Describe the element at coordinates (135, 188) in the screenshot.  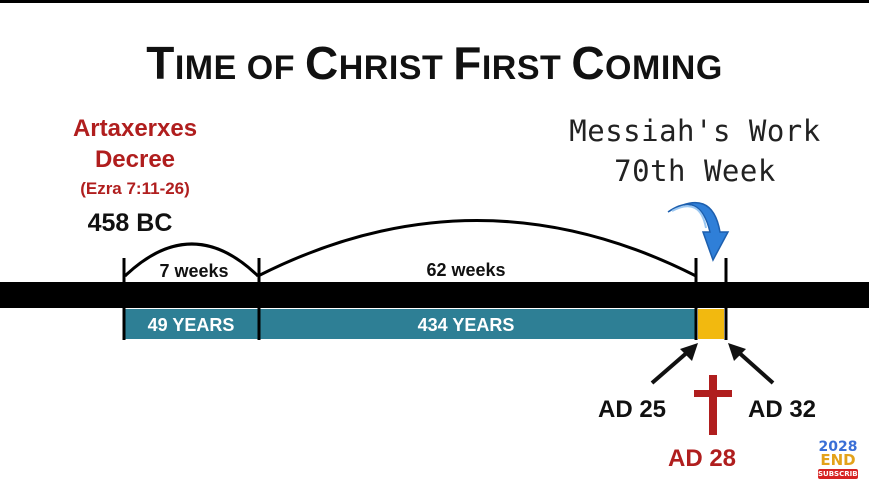
I see `decree-reference: (Ezra 7:11-26)` at that location.